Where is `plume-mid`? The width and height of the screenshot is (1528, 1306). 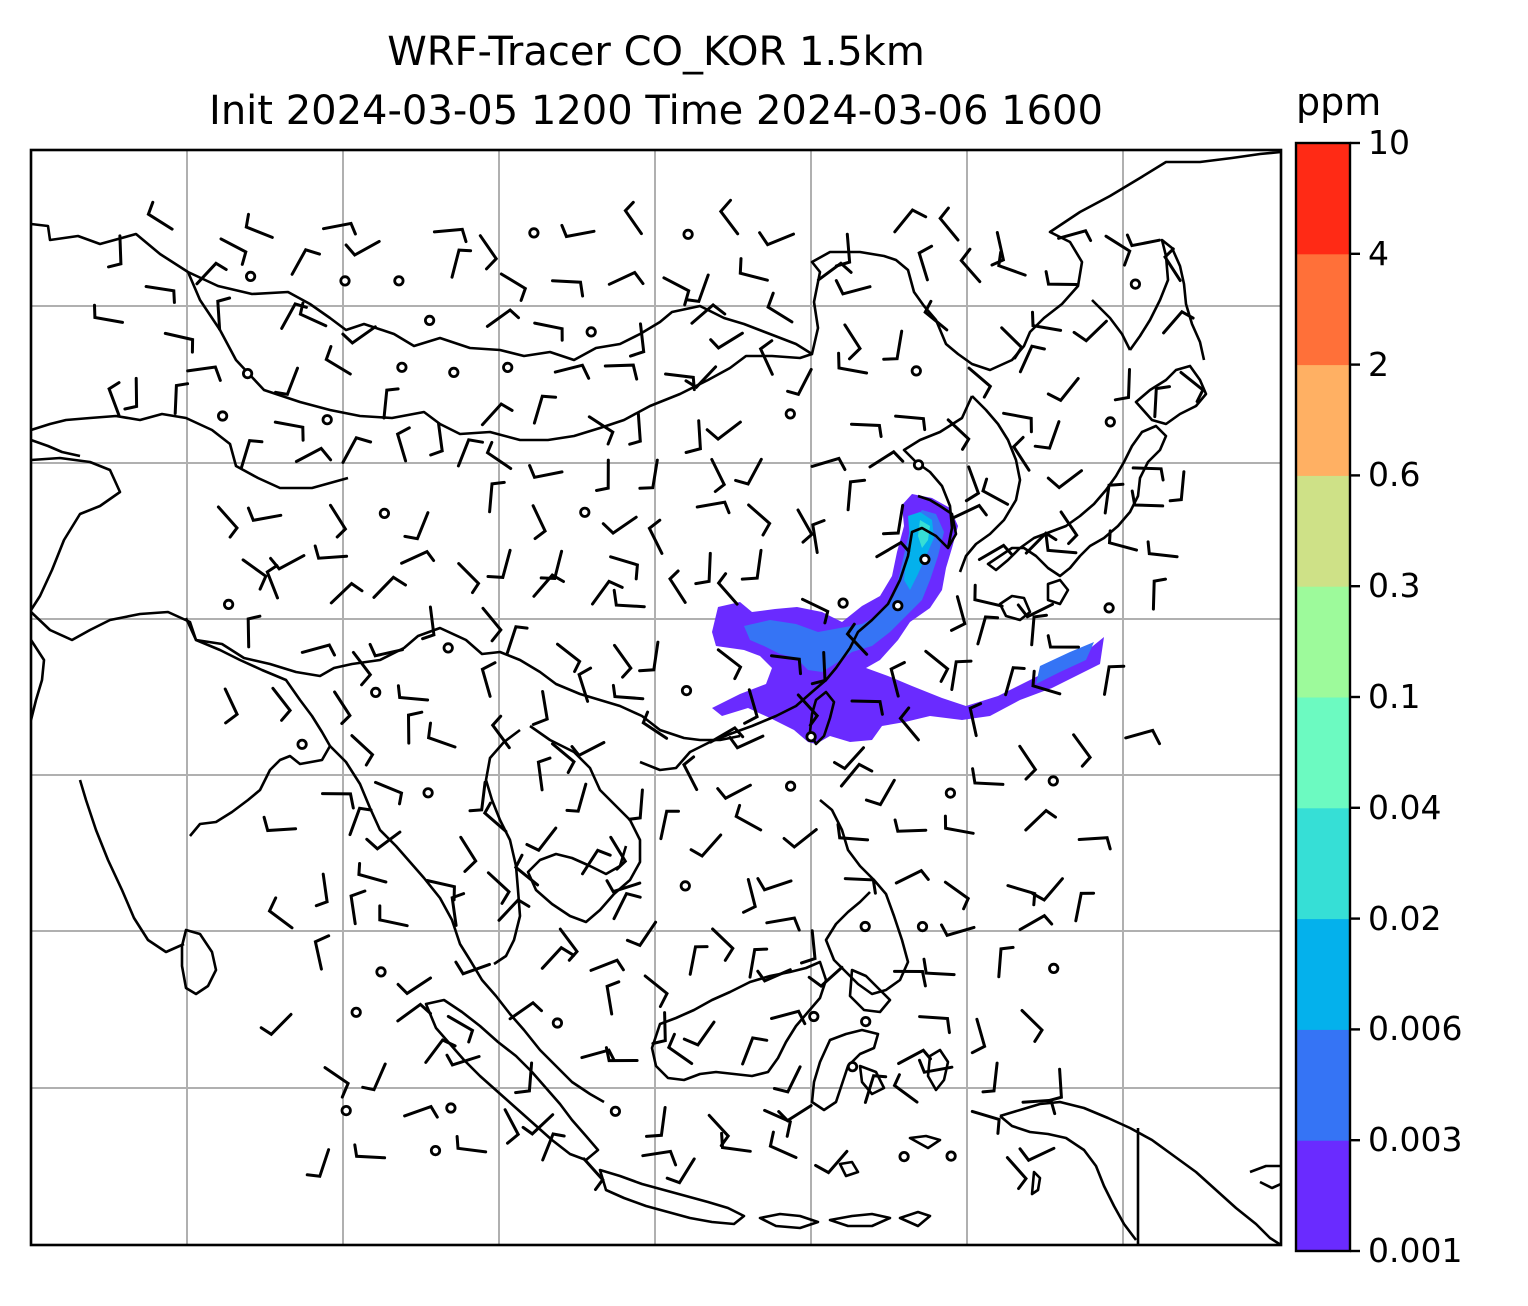 plume-mid is located at coordinates (844, 591).